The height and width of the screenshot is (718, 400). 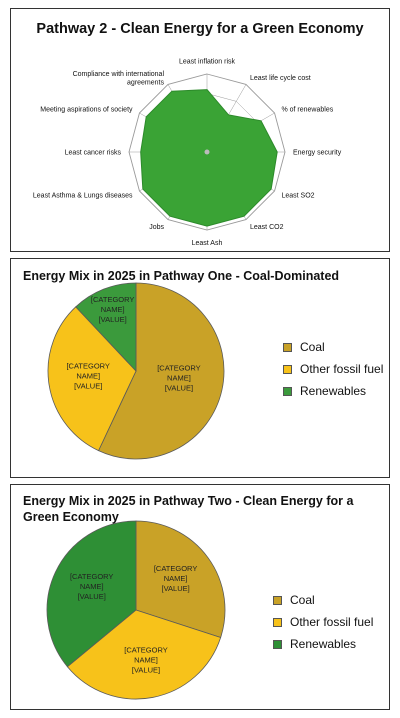 I want to click on radar-axis-label-least-life-cycle-cost: Least life cycle cost, so click(x=280, y=78).